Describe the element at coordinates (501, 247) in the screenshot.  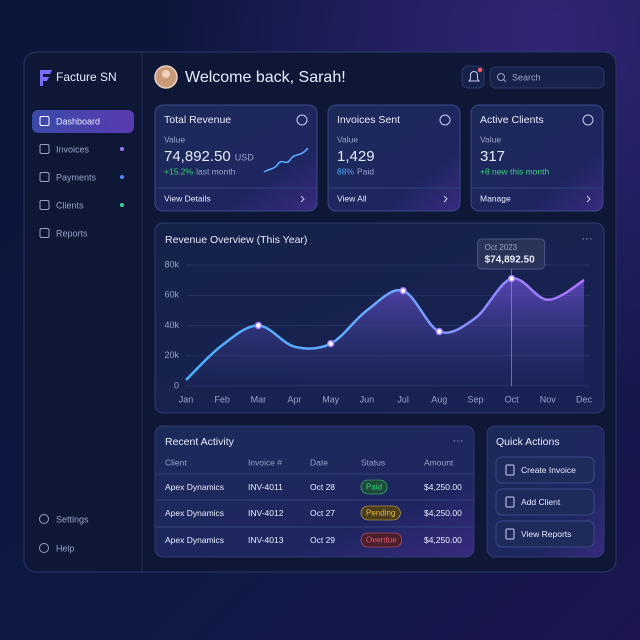
I see `tooltip-title: Oct 2023` at that location.